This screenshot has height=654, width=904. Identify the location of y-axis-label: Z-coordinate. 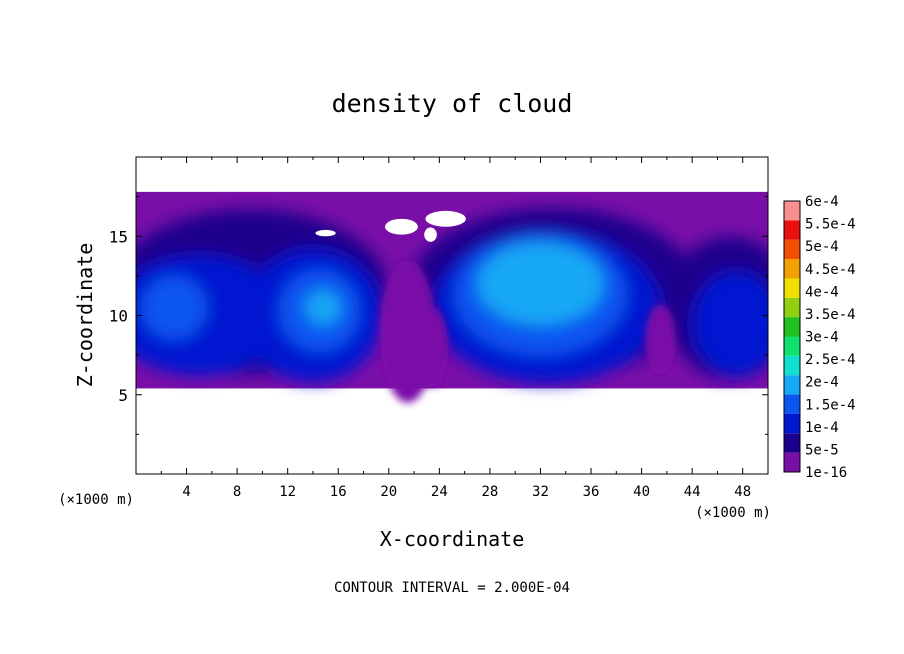
(85, 315).